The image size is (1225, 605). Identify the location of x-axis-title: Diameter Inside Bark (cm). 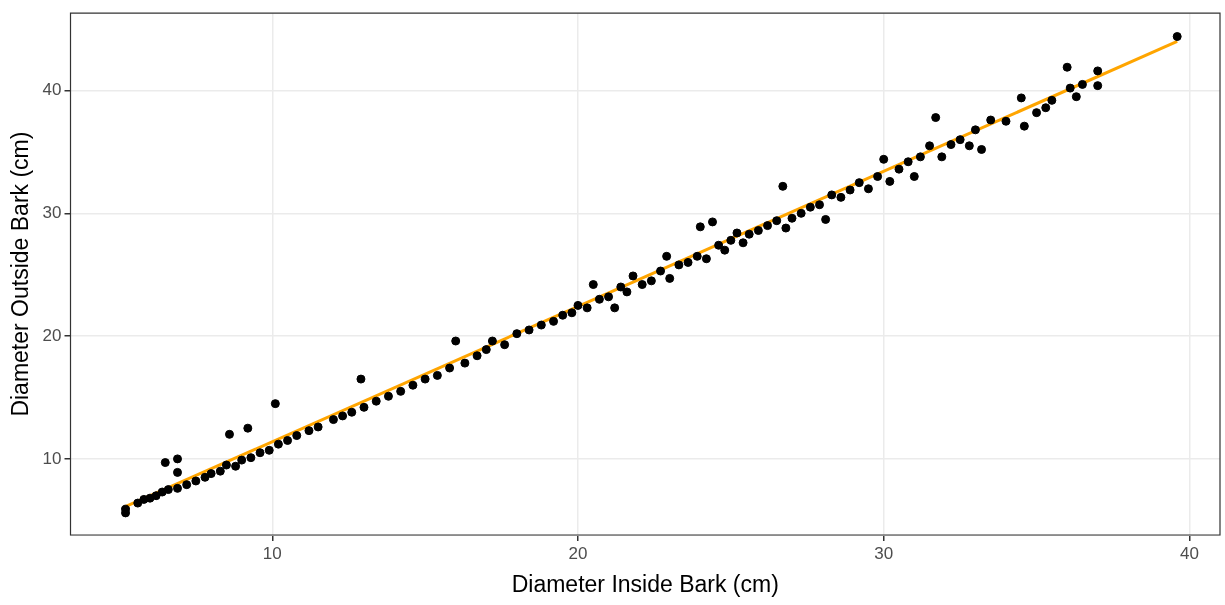
(645, 583).